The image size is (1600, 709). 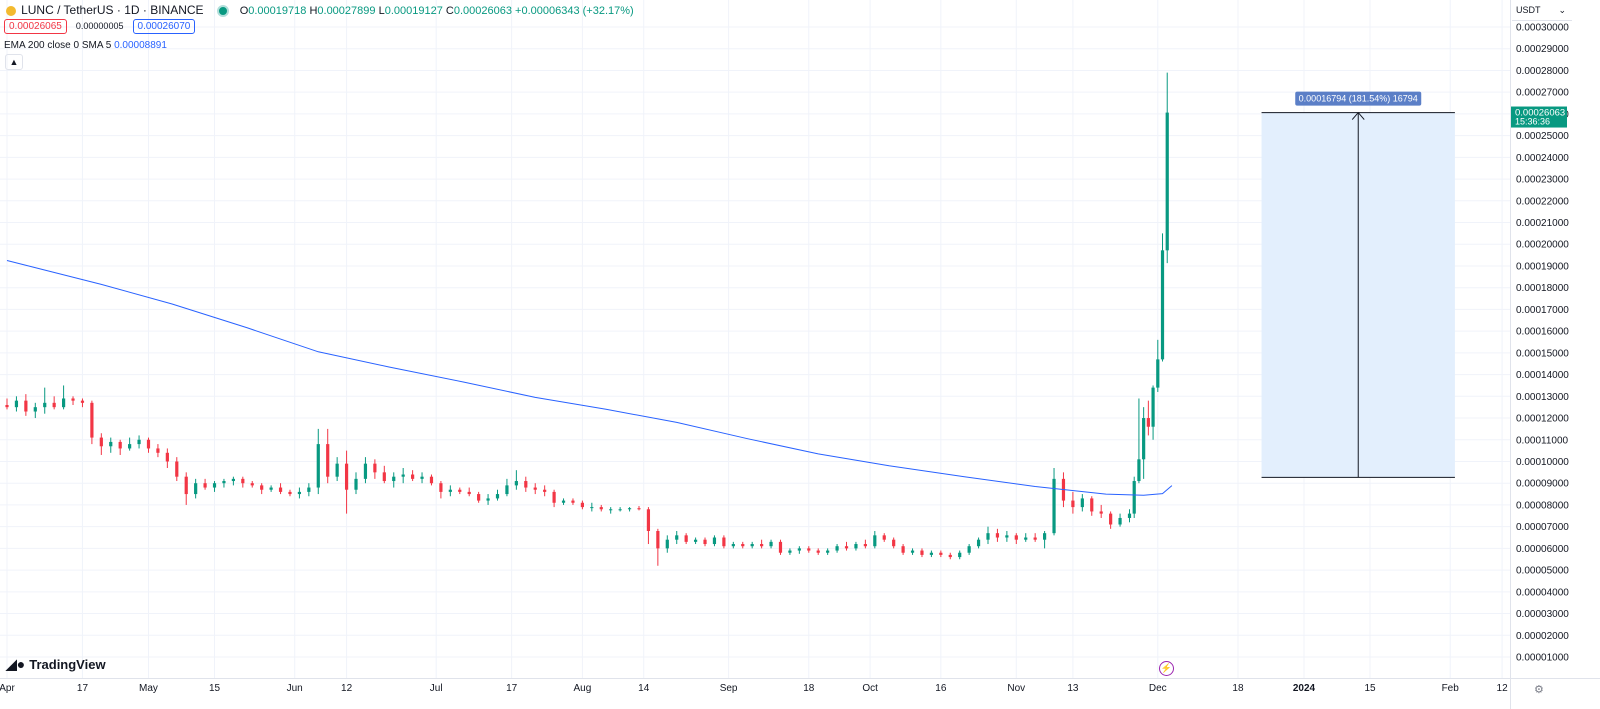 I want to click on buy-button: 0.00026070, so click(x=164, y=26).